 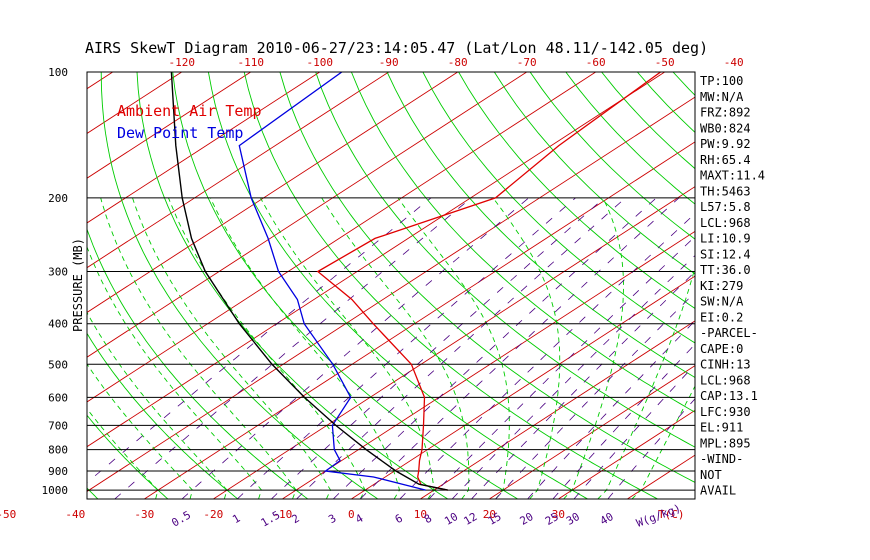 I want to click on mixing-ratio-label: 4, so click(x=359, y=518).